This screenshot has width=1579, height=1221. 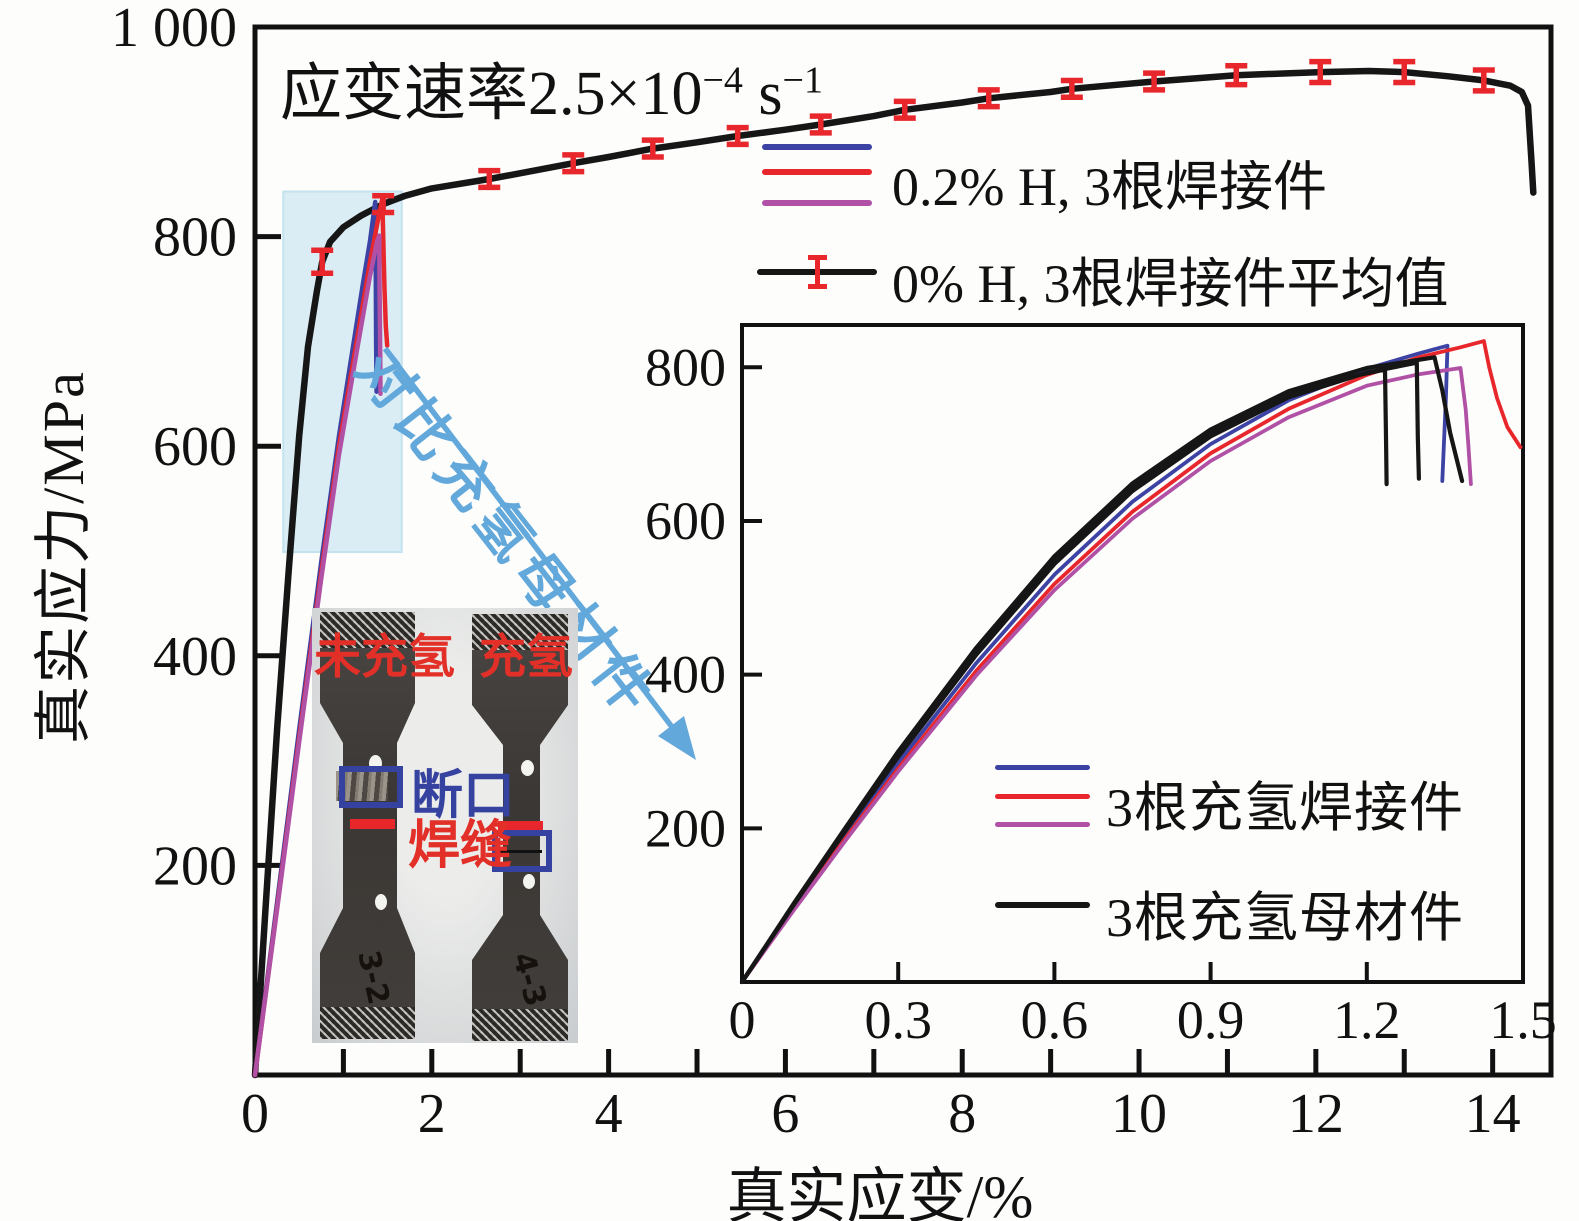 What do you see at coordinates (1285, 808) in the screenshot?
I see `inset-legend-entry-welds: 3根充氢焊接件` at bounding box center [1285, 808].